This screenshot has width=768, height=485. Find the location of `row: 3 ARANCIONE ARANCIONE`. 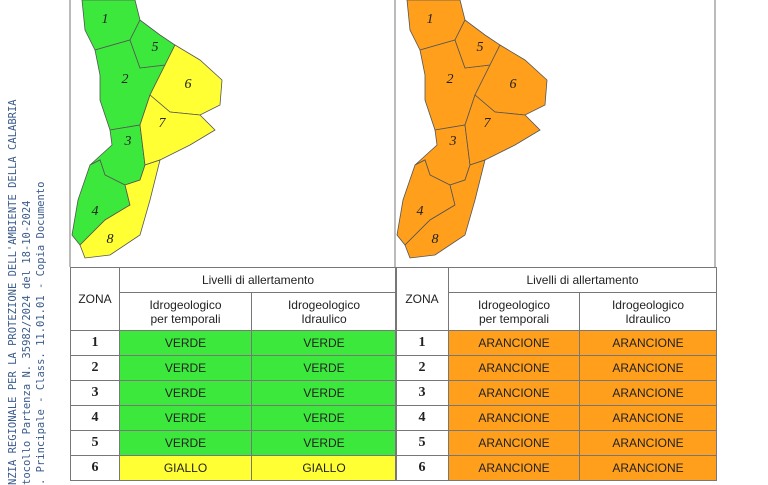

row: 3 ARANCIONE ARANCIONE is located at coordinates (556, 393).